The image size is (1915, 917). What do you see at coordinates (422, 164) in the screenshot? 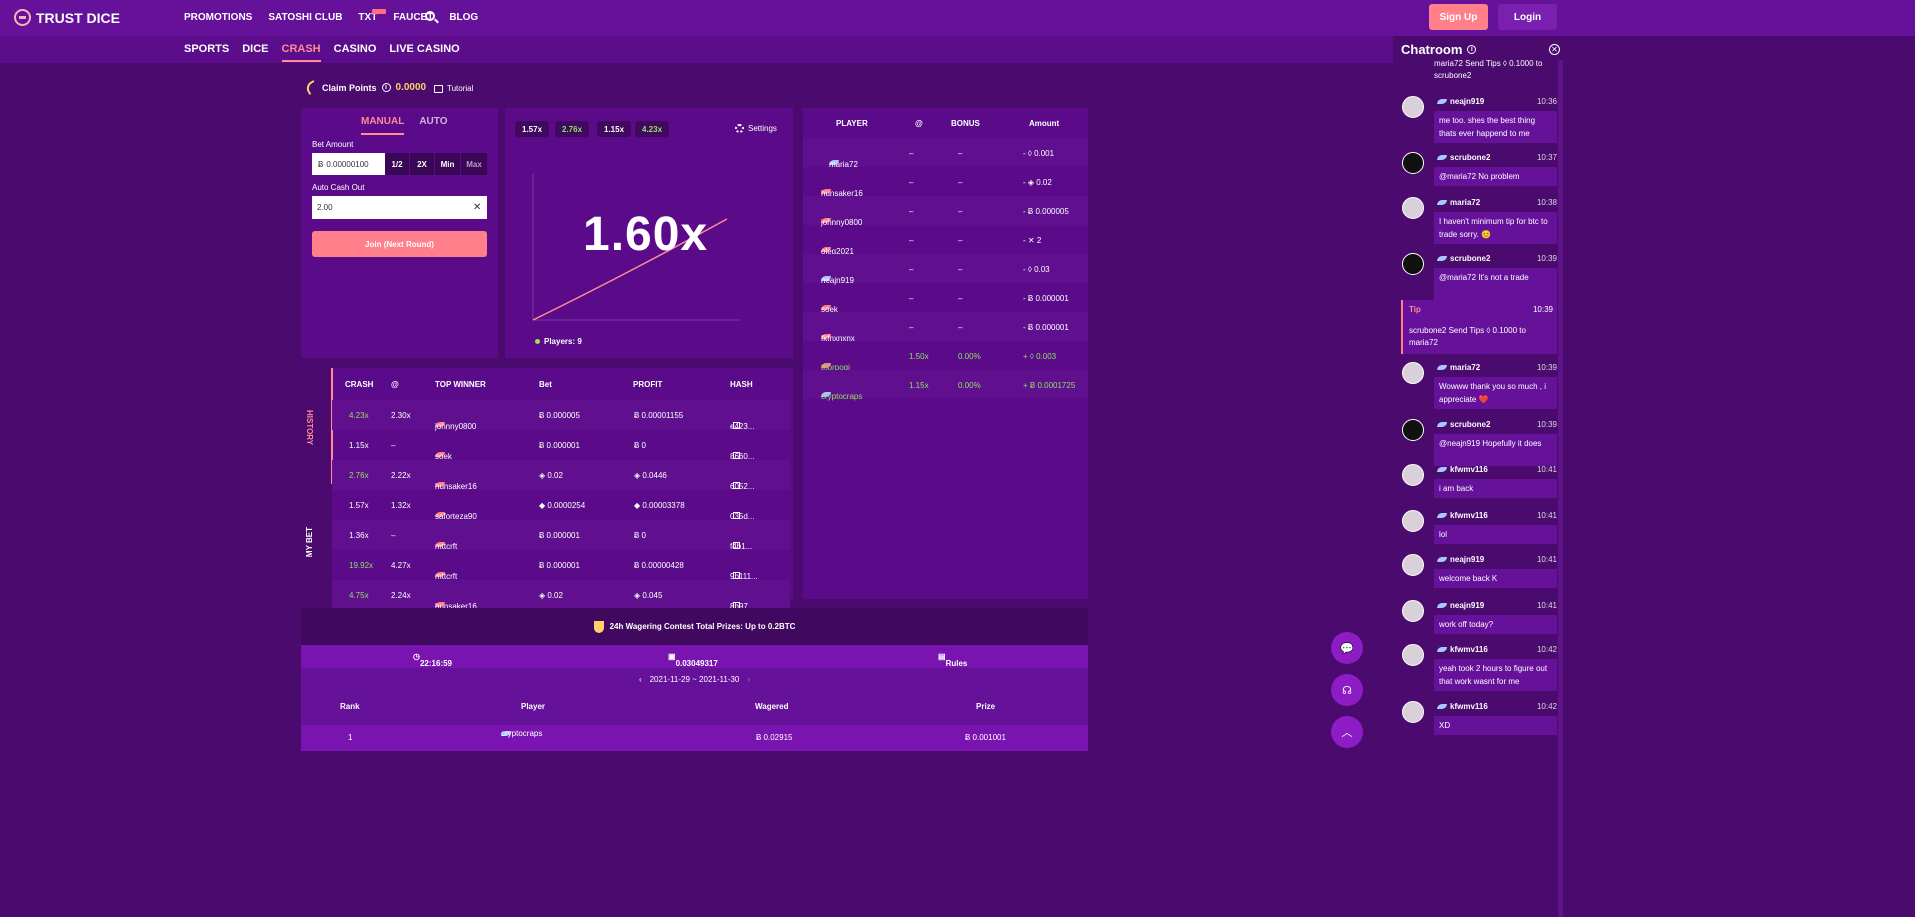
I see `double-button: 2X` at bounding box center [422, 164].